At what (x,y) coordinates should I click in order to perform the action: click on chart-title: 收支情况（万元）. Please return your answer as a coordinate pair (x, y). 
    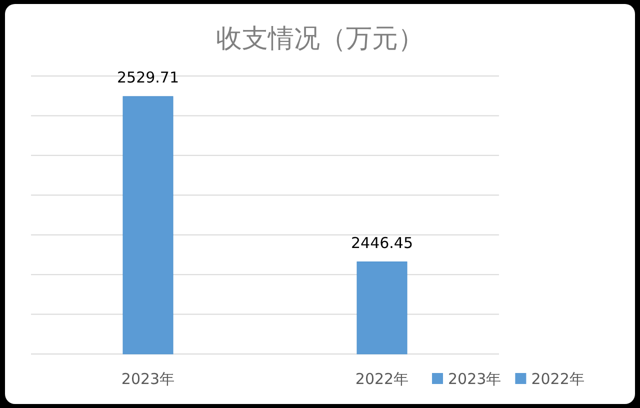
    Looking at the image, I should click on (320, 39).